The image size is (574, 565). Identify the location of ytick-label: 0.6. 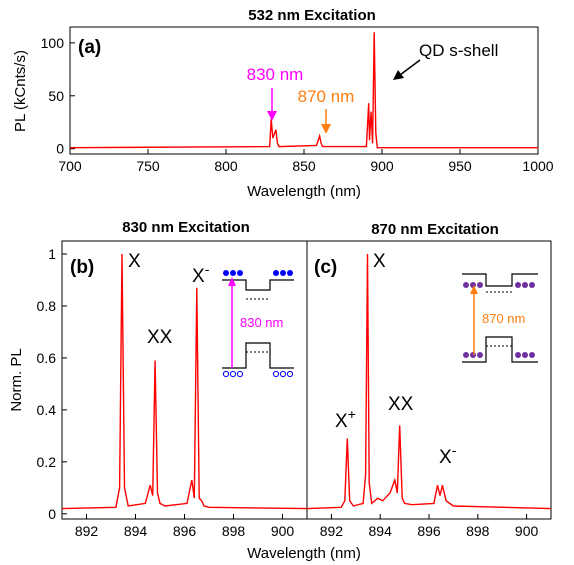
(47, 358).